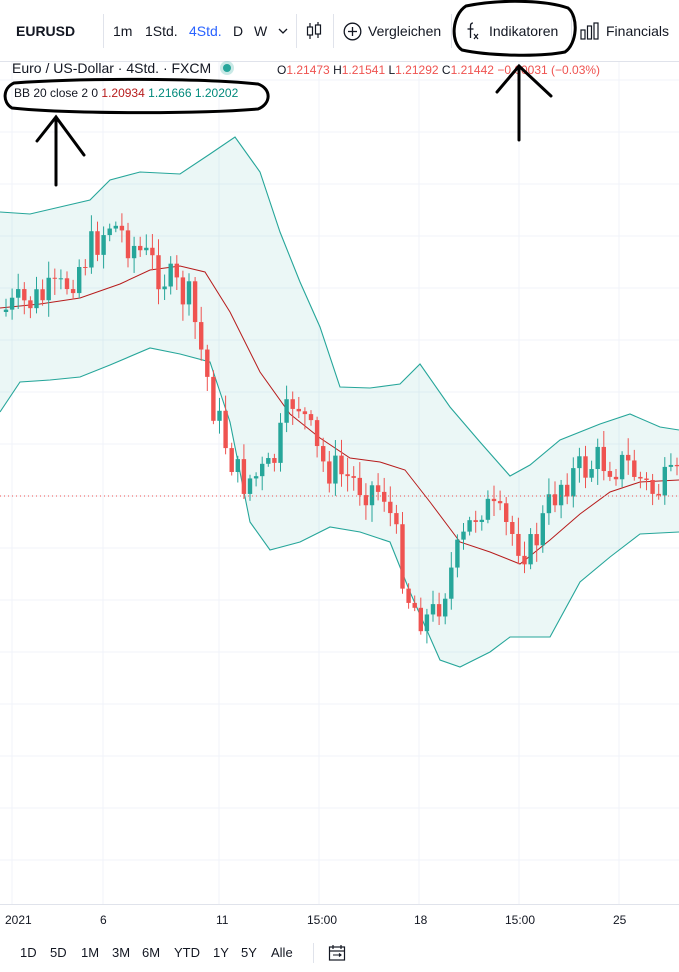 This screenshot has height=972, width=679. I want to click on indicator-basis-value: 1.20934, so click(123, 93).